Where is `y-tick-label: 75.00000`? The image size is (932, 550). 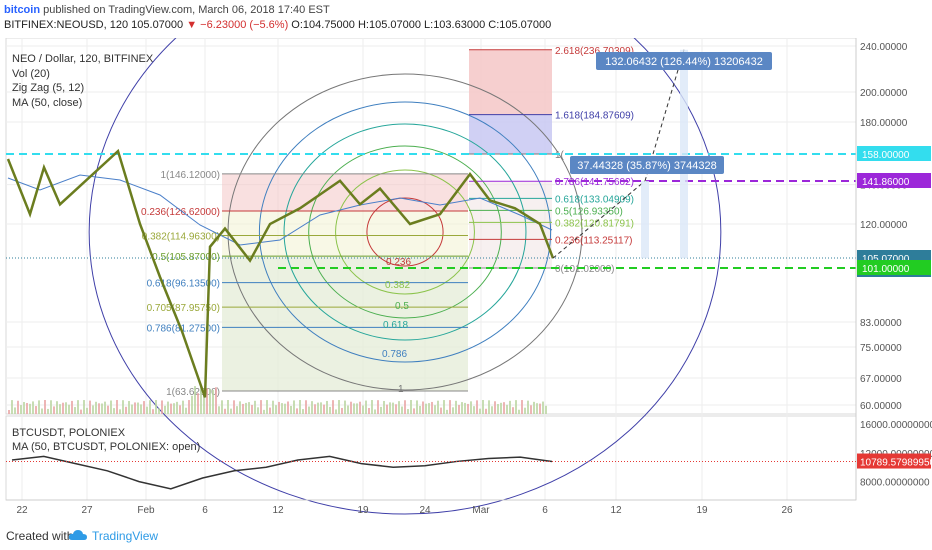 y-tick-label: 75.00000 is located at coordinates (881, 348).